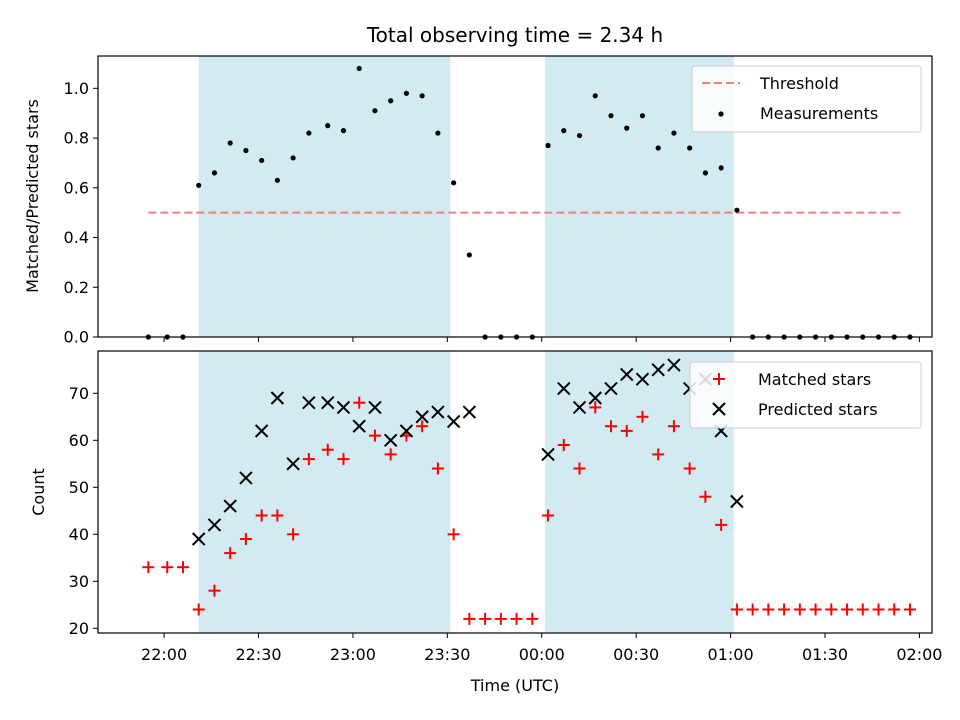  Describe the element at coordinates (514, 35) in the screenshot. I see `figure-title: Total observing time = 2.34 h` at that location.